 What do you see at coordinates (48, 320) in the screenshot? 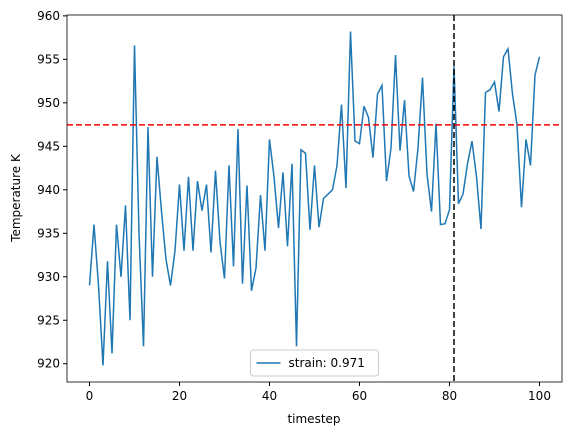
I see `y-tick-label: 925` at bounding box center [48, 320].